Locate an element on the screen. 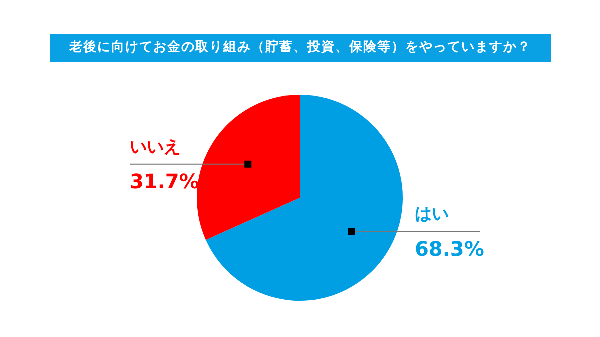 The image size is (600, 337). slice-label: いいえ is located at coordinates (155, 147).